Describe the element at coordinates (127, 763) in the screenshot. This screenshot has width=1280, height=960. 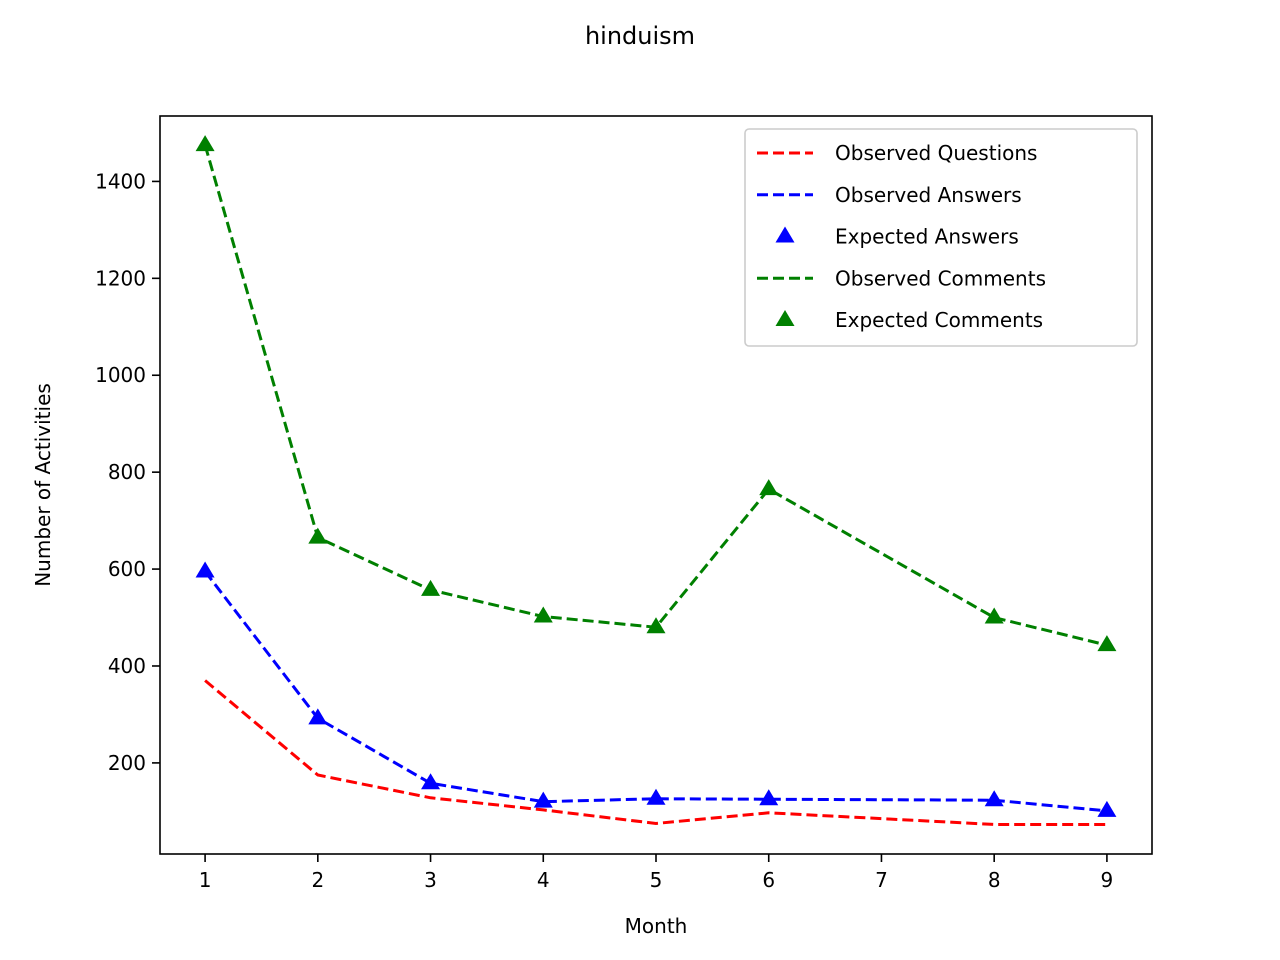
I see `y-tick-label: 200` at that location.